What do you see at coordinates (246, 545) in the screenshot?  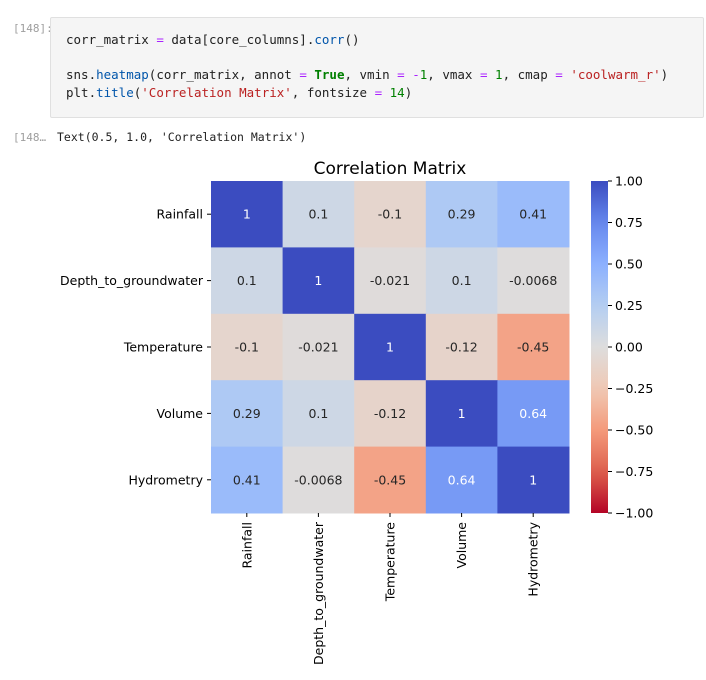 I see `x-tick-label: Rainfall` at bounding box center [246, 545].